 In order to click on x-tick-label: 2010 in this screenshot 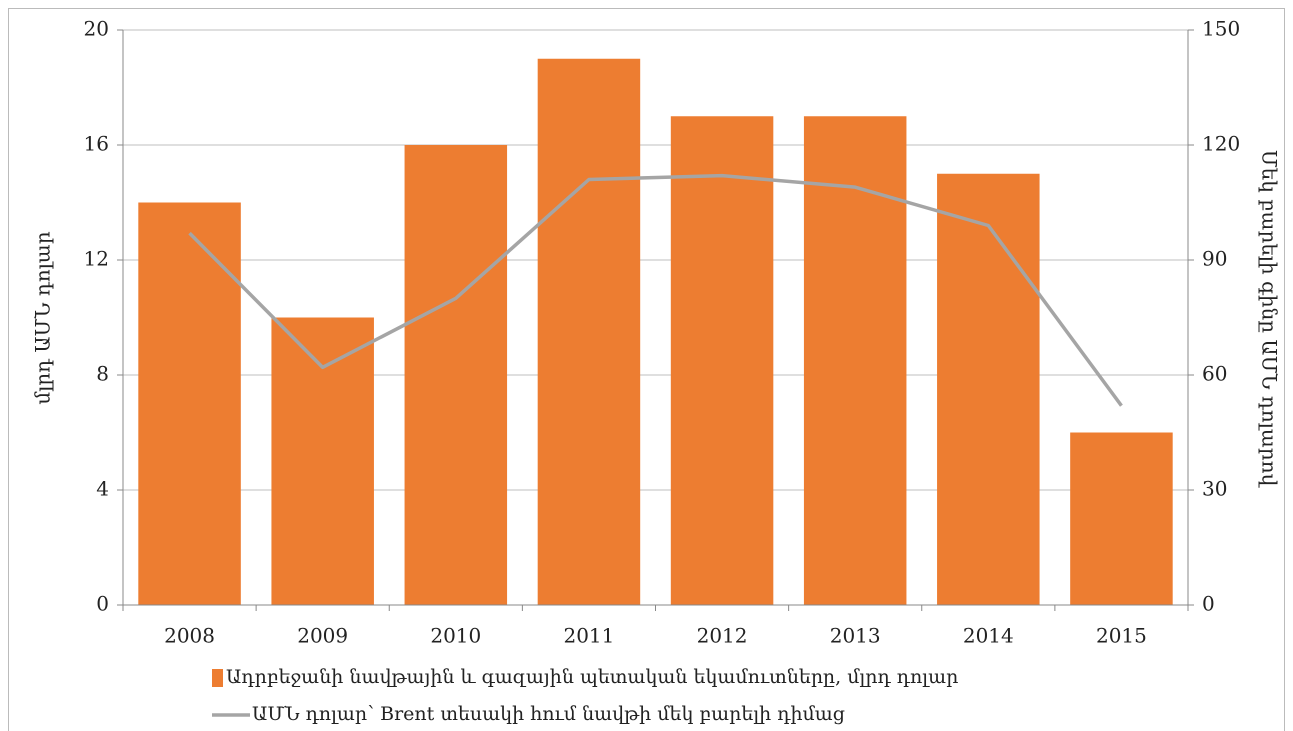, I will do `click(455, 636)`.